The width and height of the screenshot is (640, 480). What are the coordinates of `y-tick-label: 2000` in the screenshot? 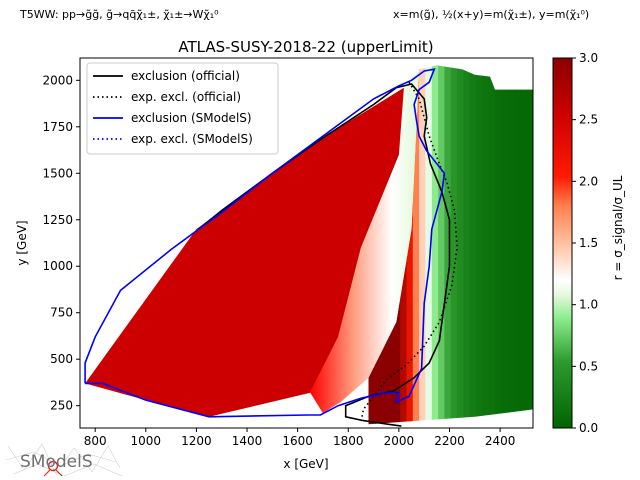 It's located at (57, 80).